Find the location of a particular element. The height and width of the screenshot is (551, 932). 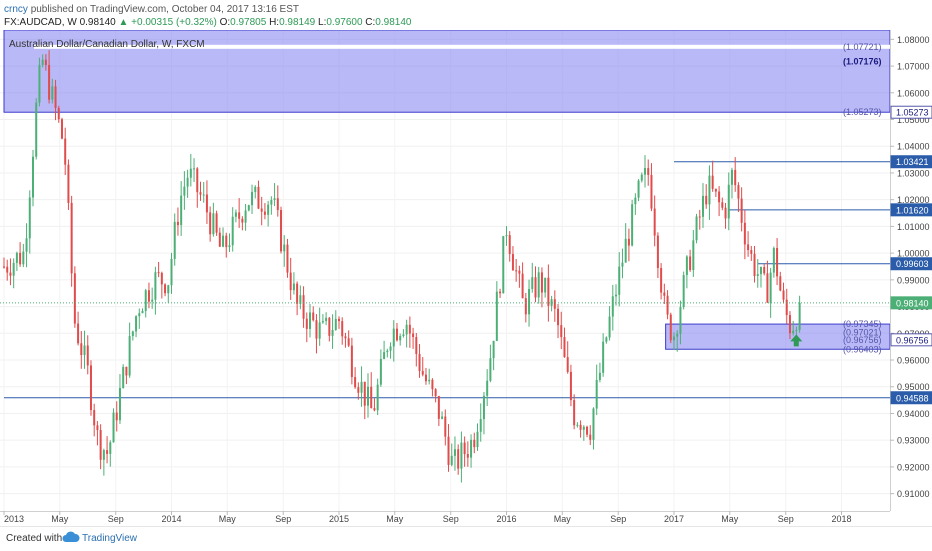

zone-label: (0.96403) is located at coordinates (862, 349).